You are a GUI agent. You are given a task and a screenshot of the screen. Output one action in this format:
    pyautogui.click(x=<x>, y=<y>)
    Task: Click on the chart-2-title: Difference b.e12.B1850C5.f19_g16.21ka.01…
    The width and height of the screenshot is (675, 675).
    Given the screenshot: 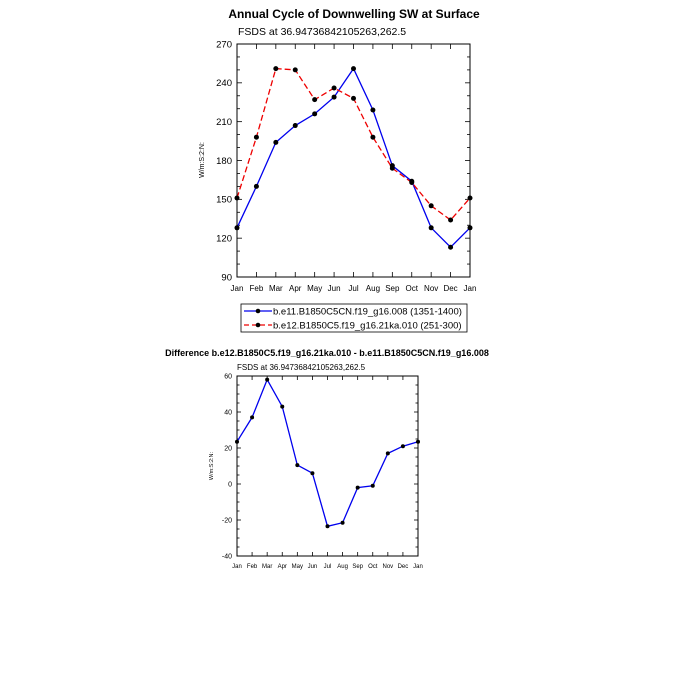 What is the action you would take?
    pyautogui.click(x=327, y=353)
    